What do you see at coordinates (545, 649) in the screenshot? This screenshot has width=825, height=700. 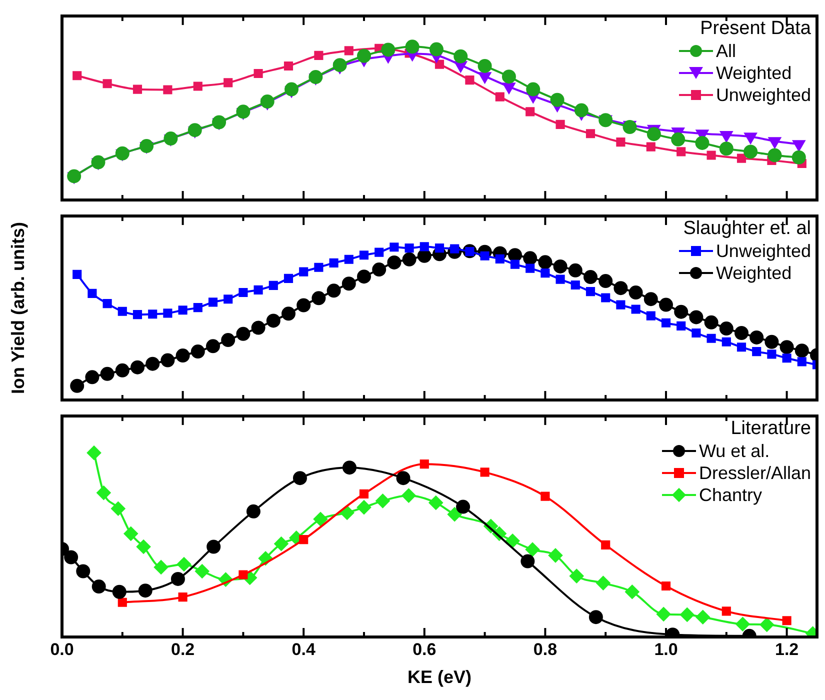 I see `x-tick-label: 0.8` at bounding box center [545, 649].